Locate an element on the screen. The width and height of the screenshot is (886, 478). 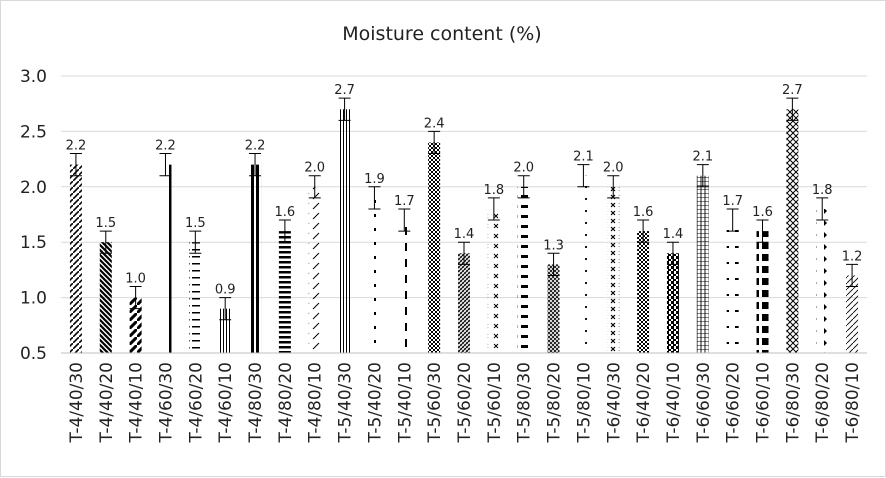
data-label: 2.4 is located at coordinates (434, 123).